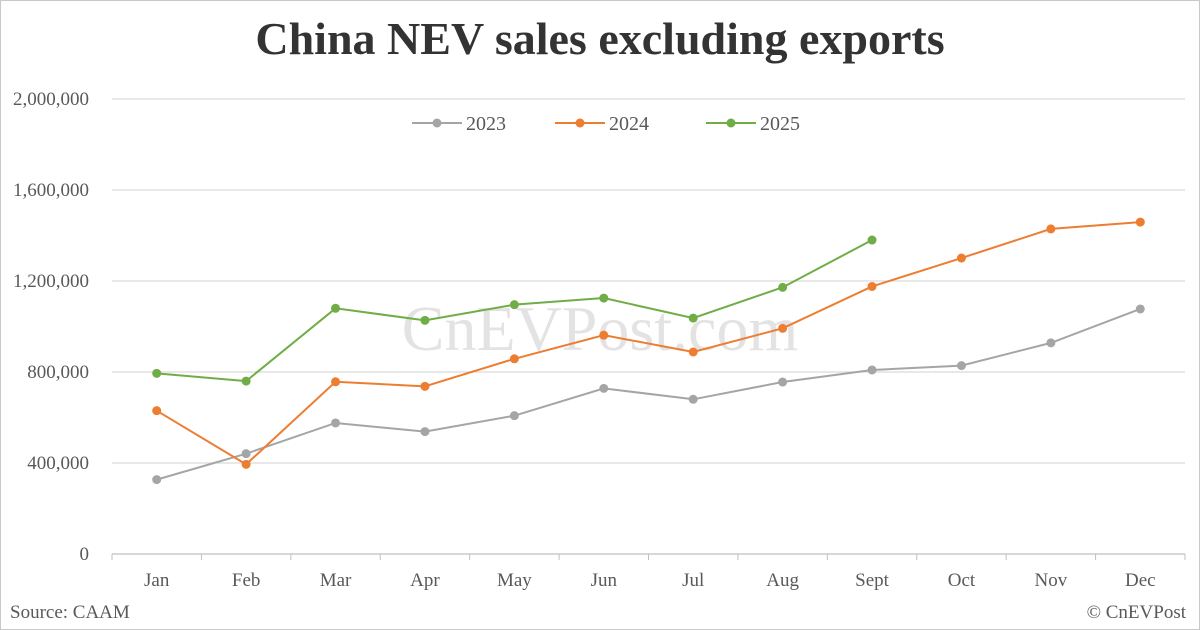  I want to click on source-note: Source: CAAM, so click(70, 612).